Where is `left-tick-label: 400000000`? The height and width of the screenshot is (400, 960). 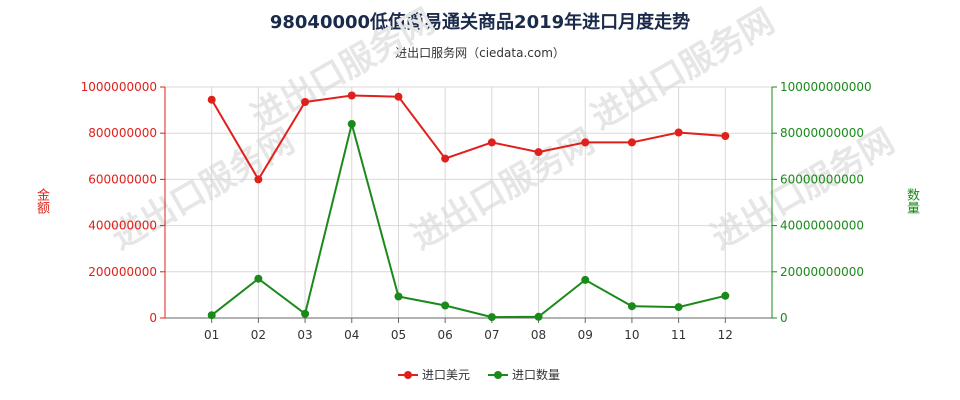 left-tick-label: 400000000 is located at coordinates (122, 226).